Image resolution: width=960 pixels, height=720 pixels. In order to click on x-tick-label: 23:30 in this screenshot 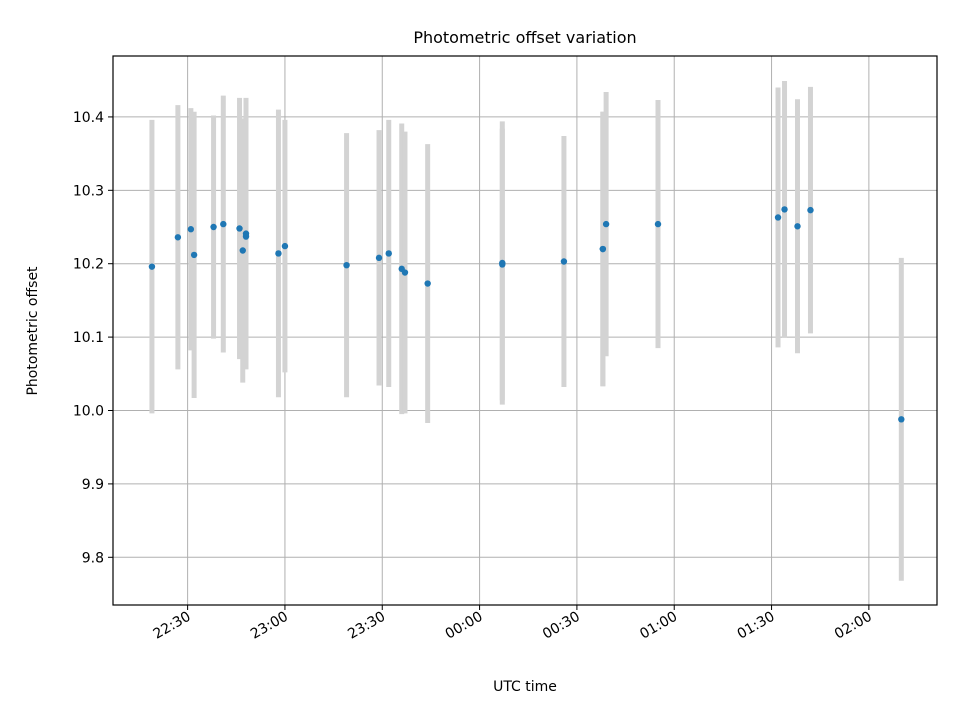, I will do `click(366, 626)`.